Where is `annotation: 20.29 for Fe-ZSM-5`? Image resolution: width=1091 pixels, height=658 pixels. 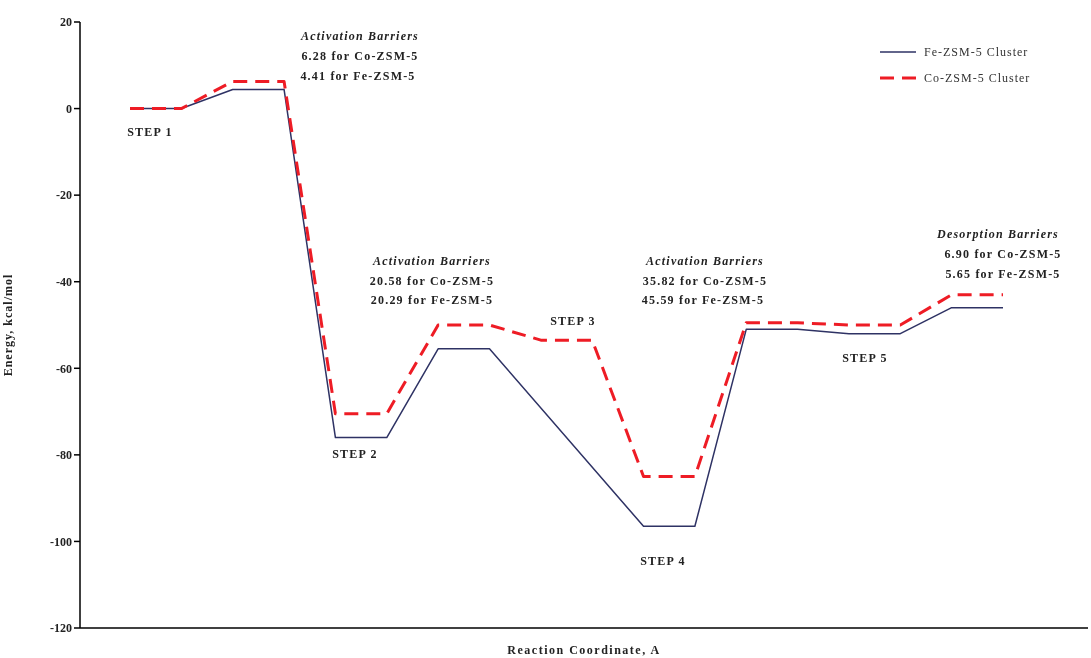
annotation: 20.29 for Fe-ZSM-5 is located at coordinates (432, 300).